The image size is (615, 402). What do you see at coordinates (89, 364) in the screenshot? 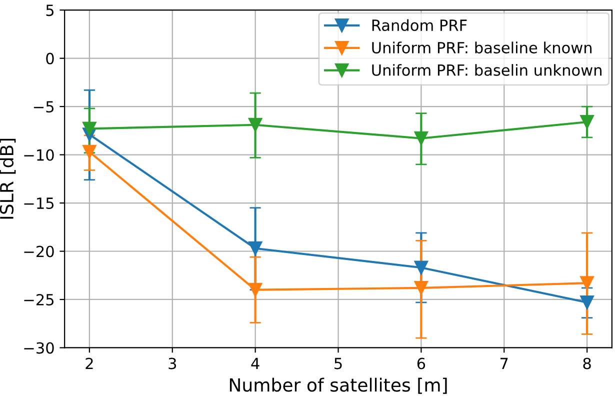
I see `x-tick-label: 2` at bounding box center [89, 364].